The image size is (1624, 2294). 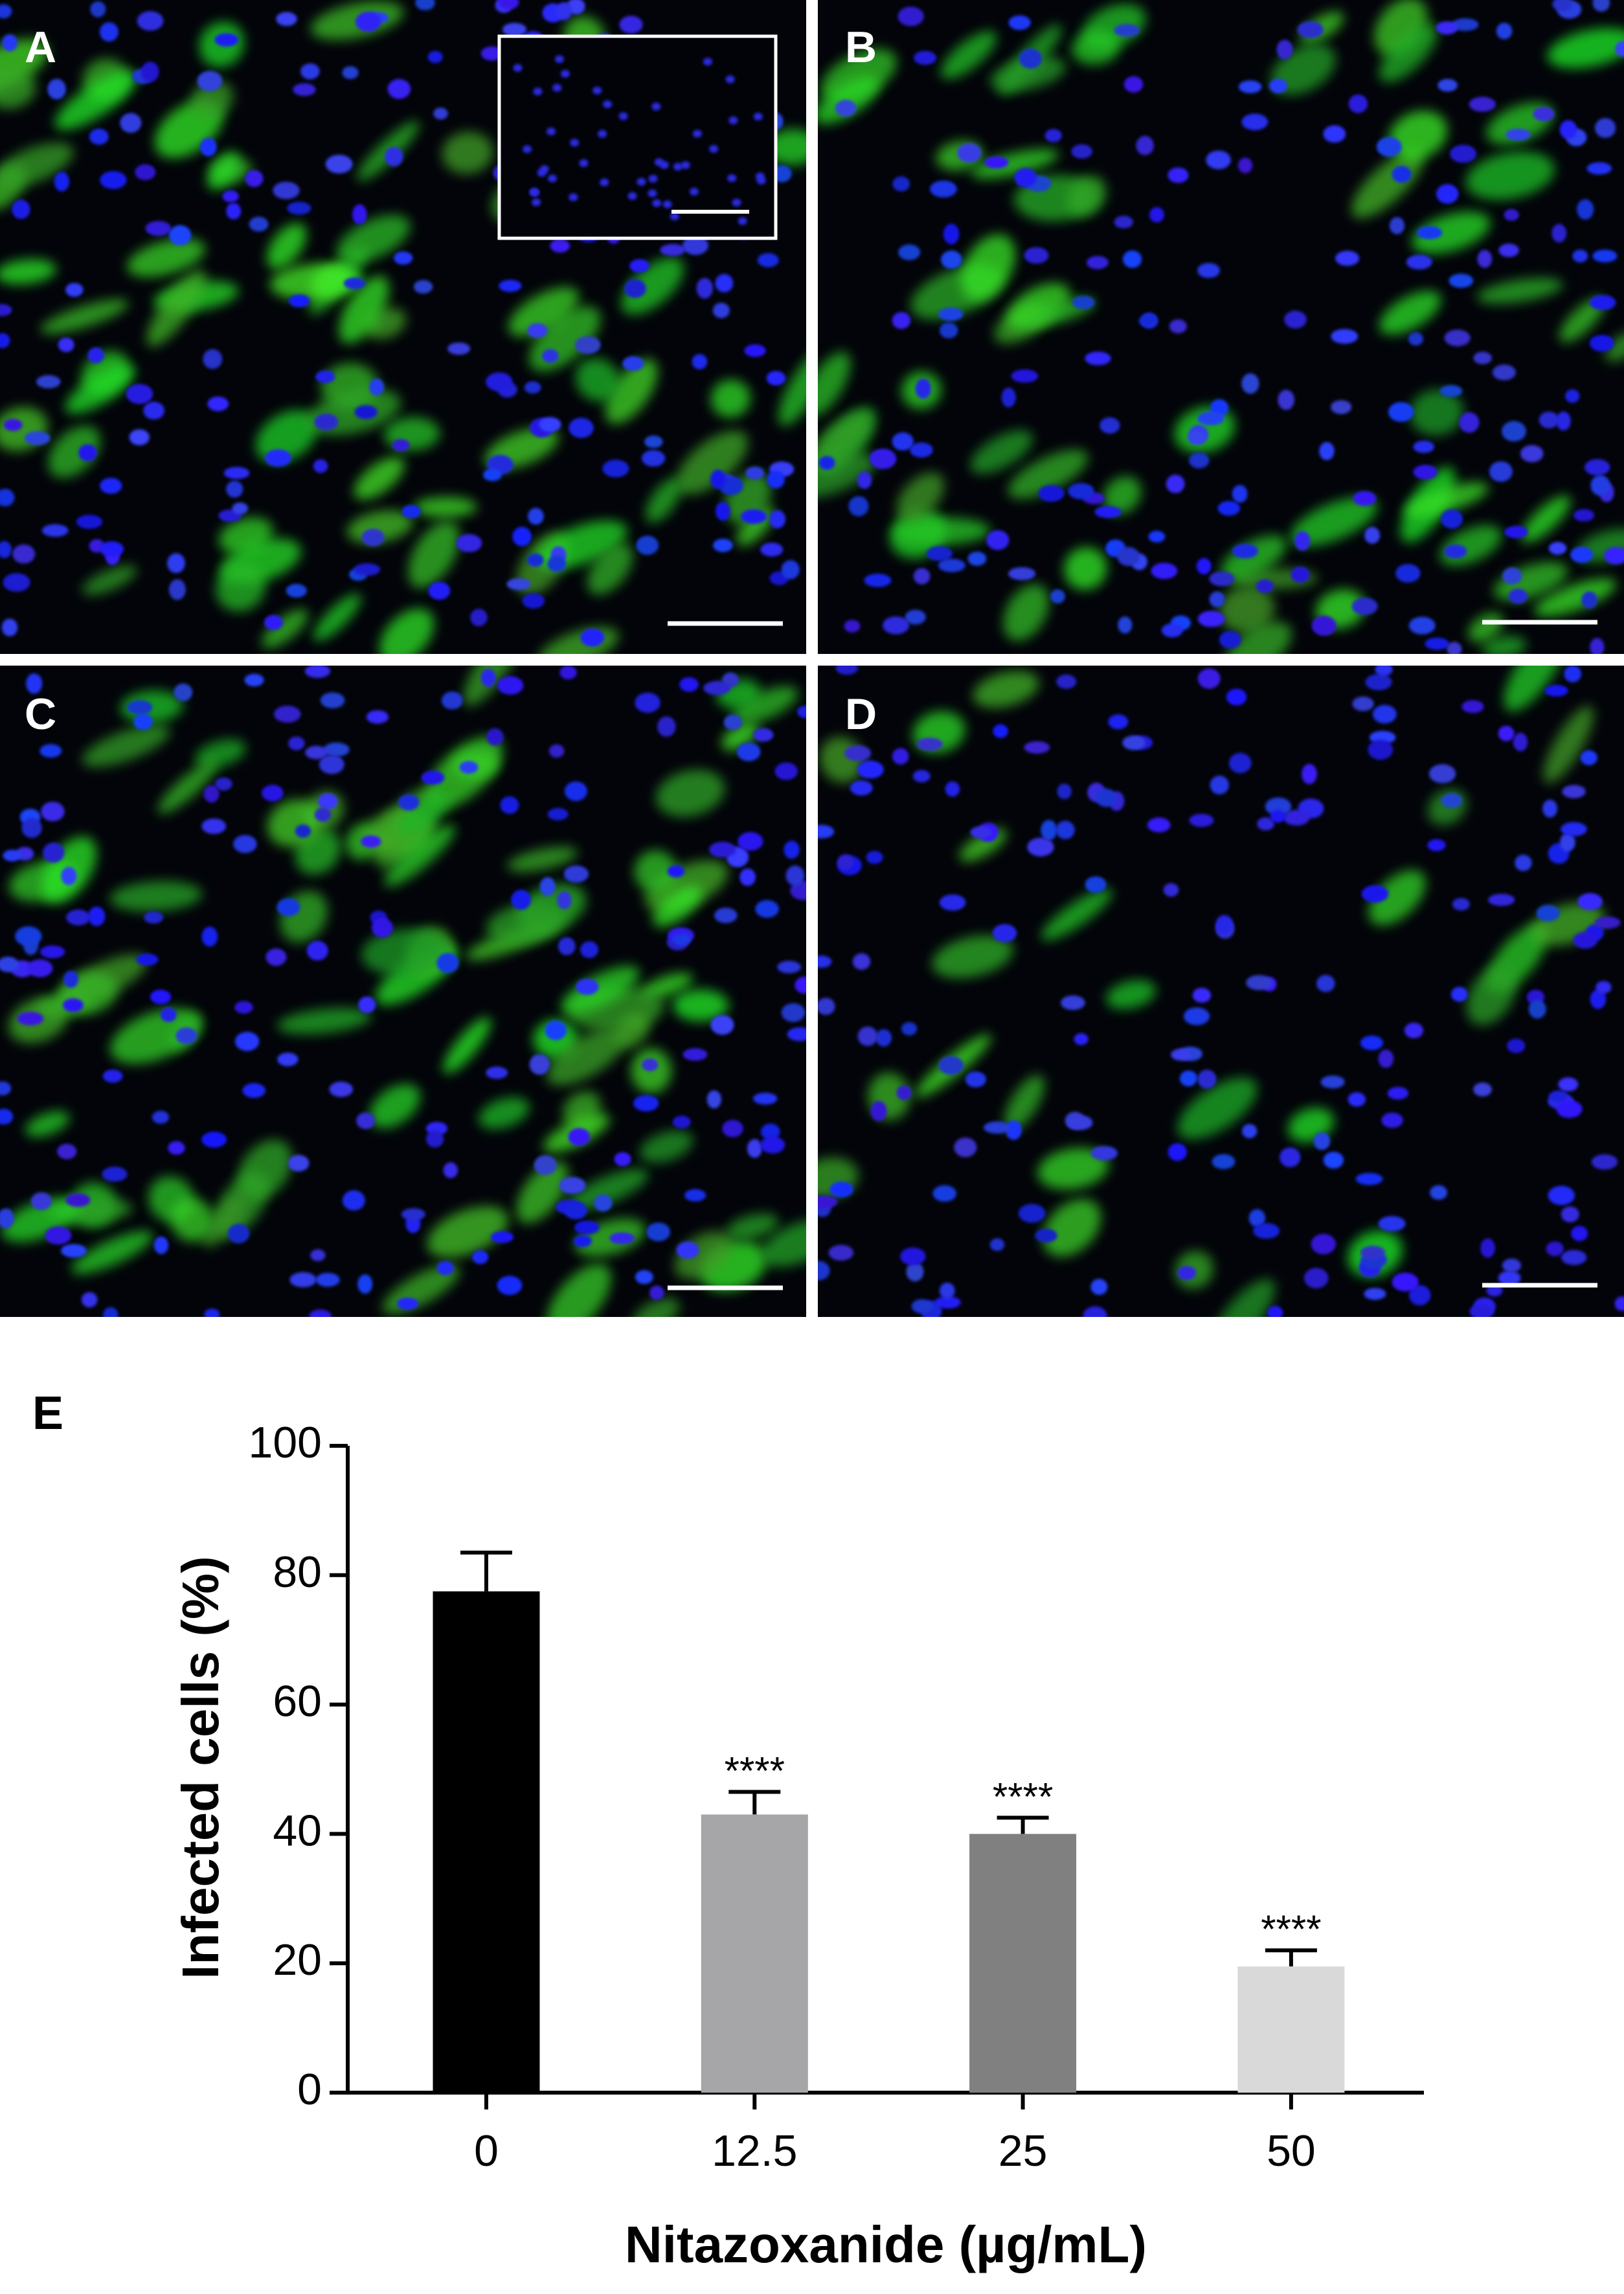 What do you see at coordinates (1023, 1963) in the screenshot?
I see `bar` at bounding box center [1023, 1963].